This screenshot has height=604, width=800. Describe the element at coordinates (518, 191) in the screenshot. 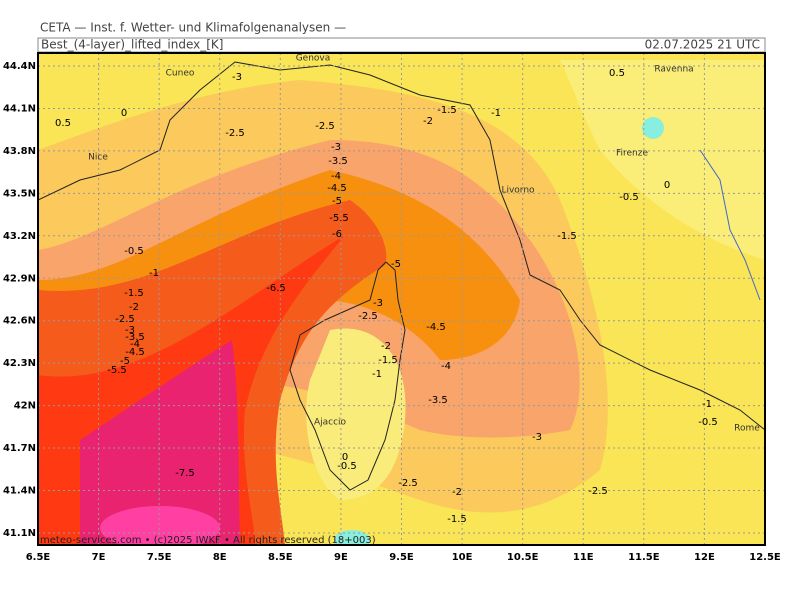

I see `place-label: Livorno` at that location.